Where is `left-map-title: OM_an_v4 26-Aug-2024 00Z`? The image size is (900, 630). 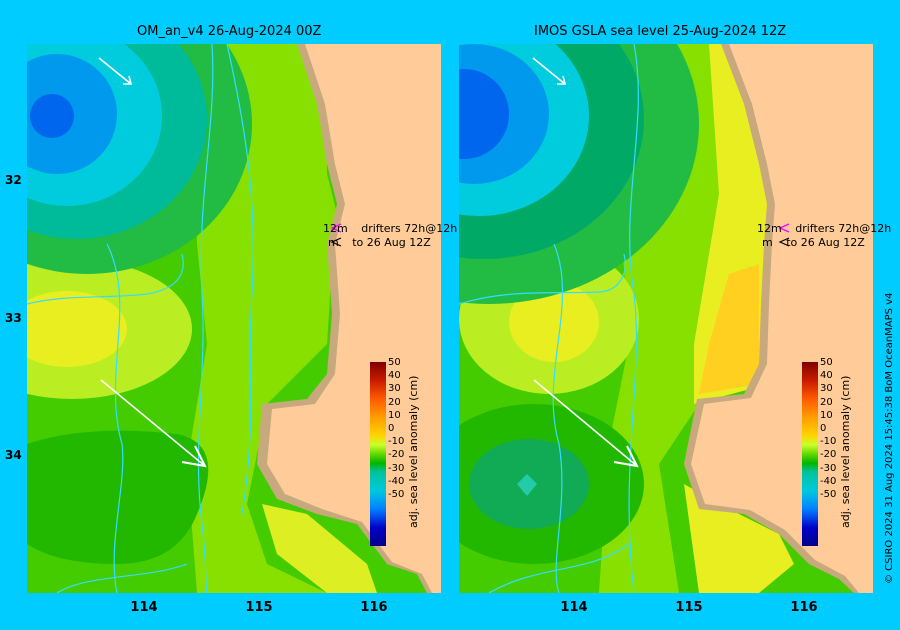
left-map-title: OM_an_v4 26-Aug-2024 00Z is located at coordinates (229, 31).